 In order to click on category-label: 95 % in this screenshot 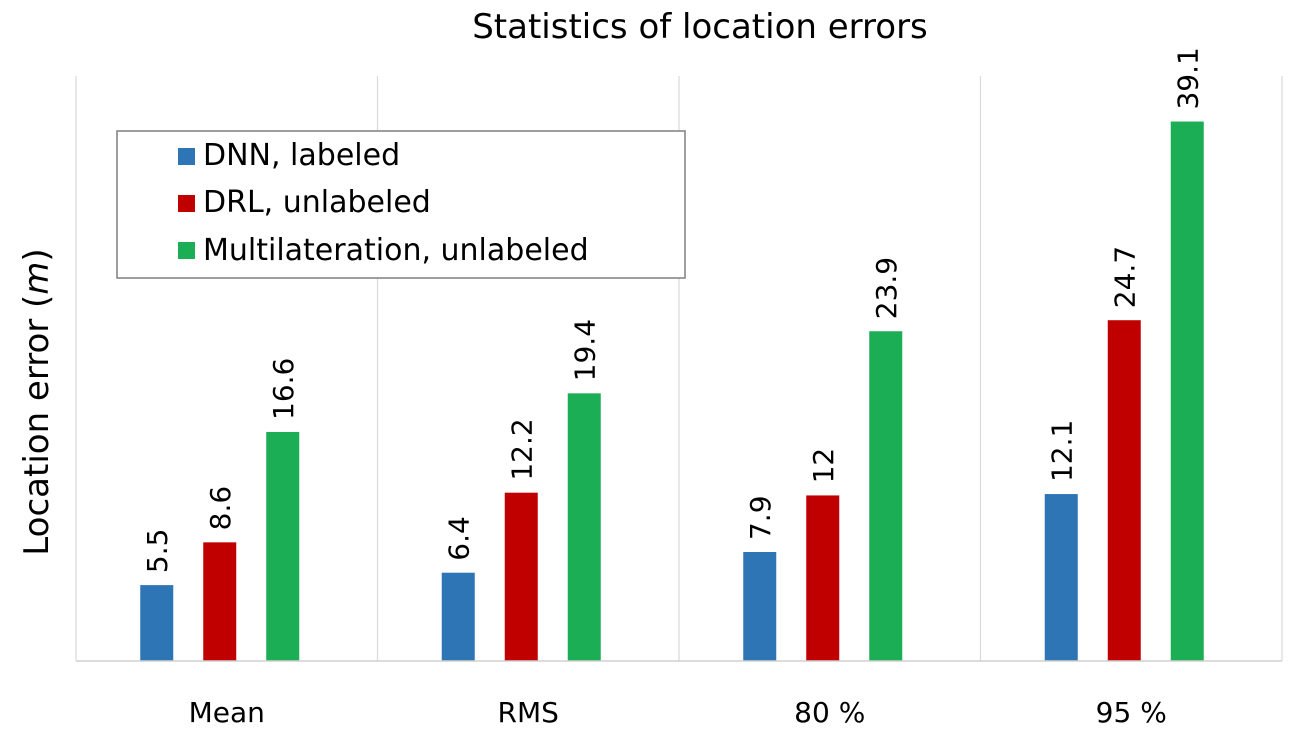, I will do `click(1131, 712)`.